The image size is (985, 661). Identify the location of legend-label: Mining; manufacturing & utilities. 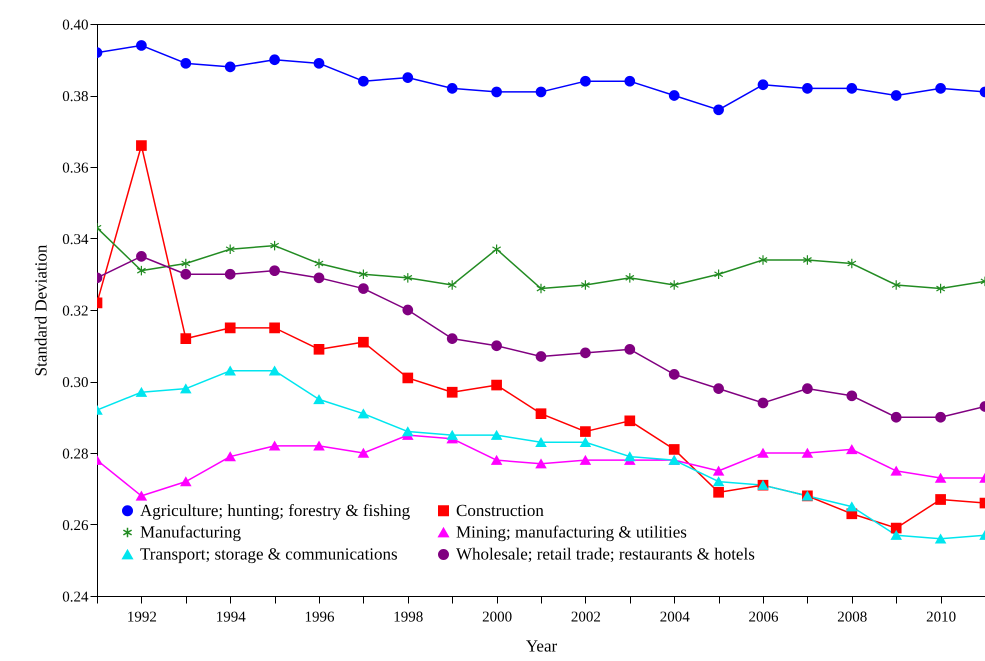
(571, 532).